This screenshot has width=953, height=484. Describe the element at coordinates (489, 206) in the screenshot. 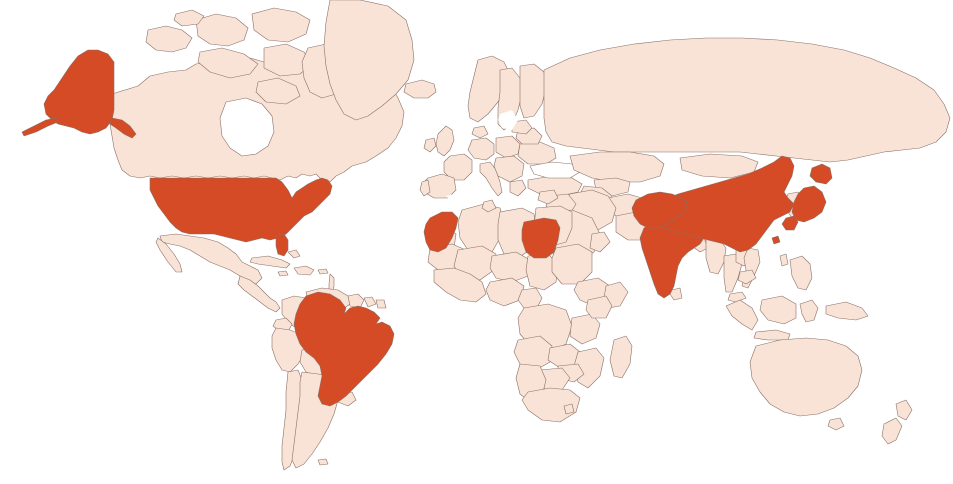

I see `country-tunisia` at that location.